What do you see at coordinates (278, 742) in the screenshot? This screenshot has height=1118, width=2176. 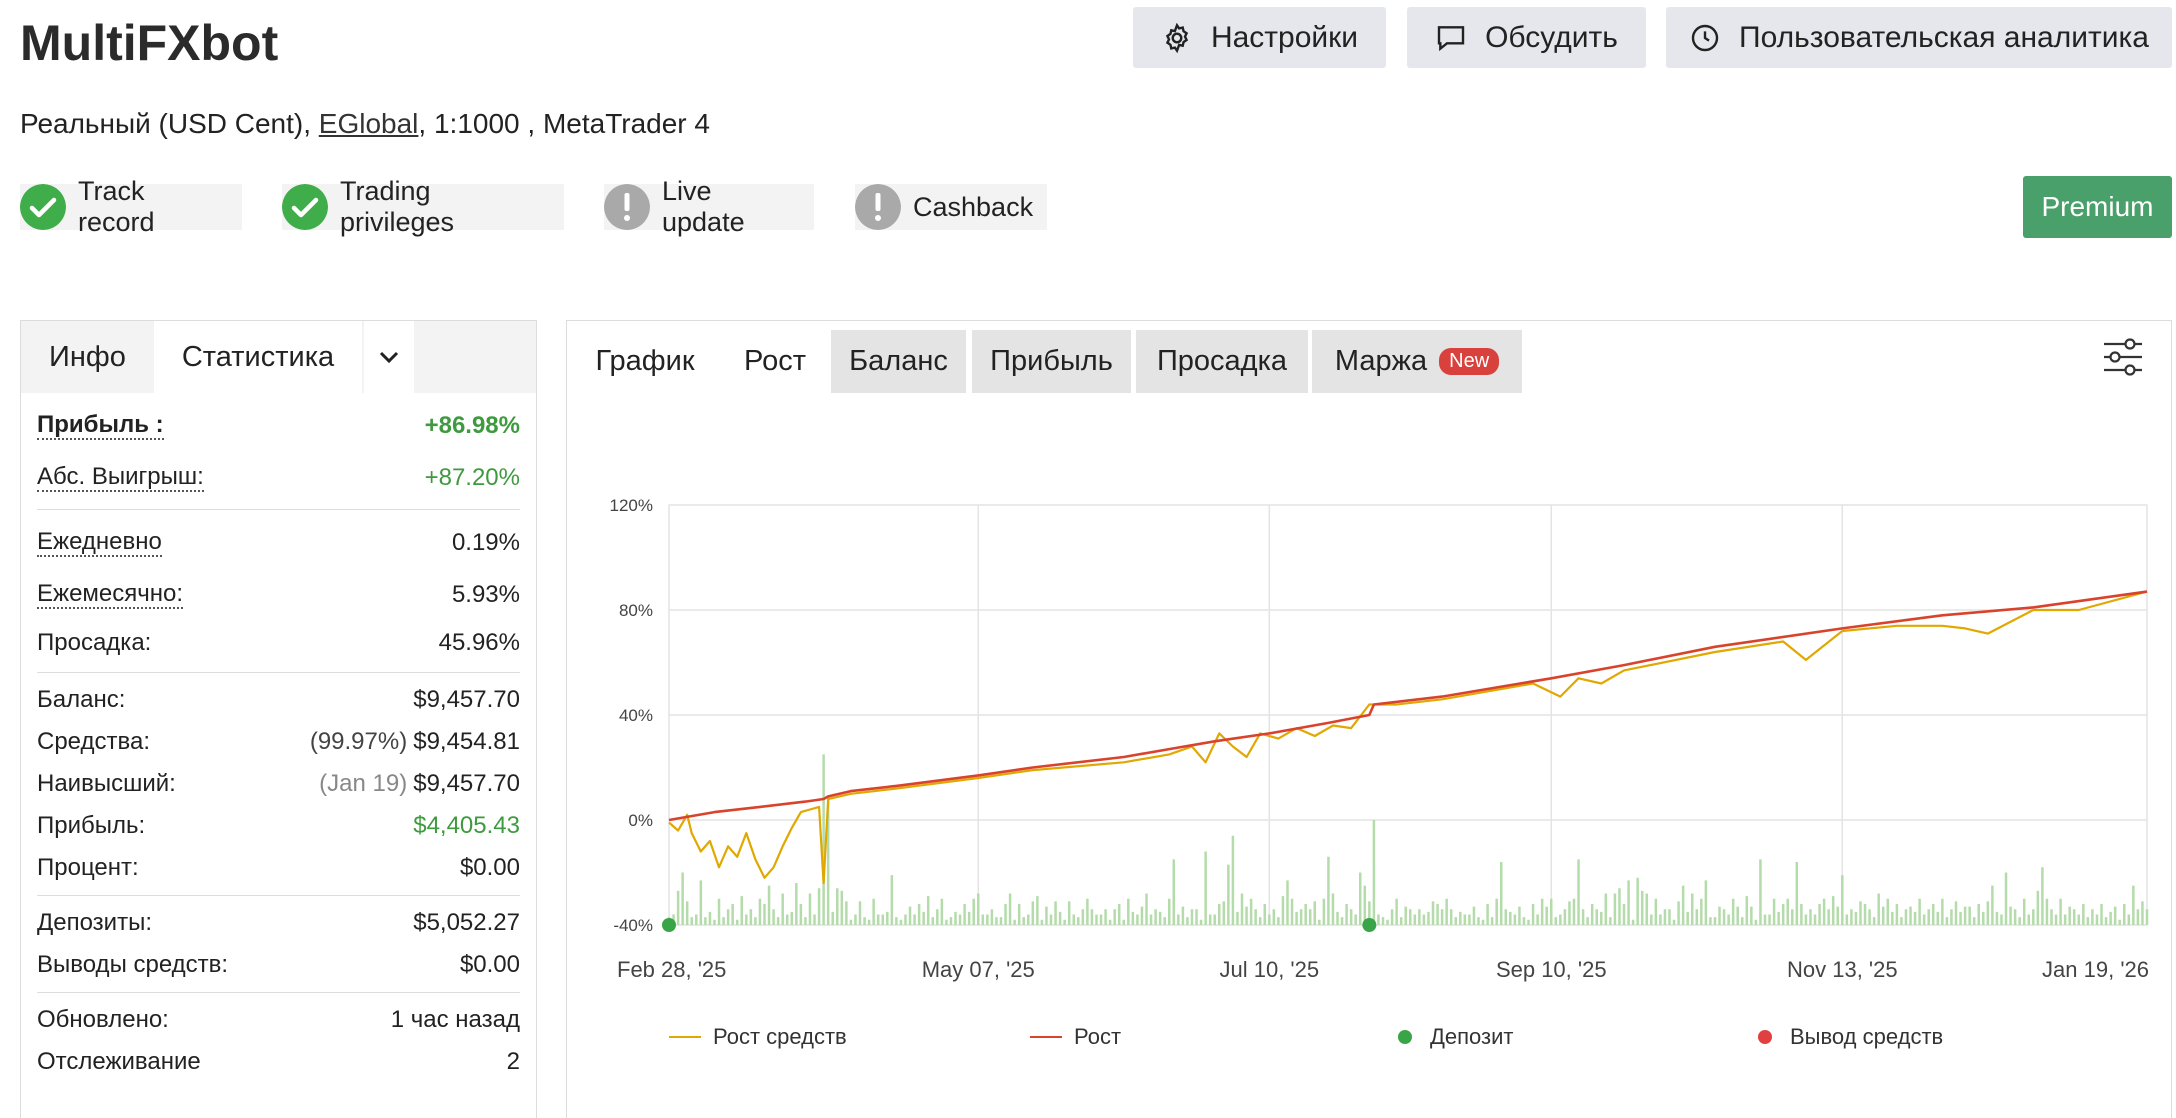 I see `stat-row-equity: Средства: (99.97%) $9,454.81` at bounding box center [278, 742].